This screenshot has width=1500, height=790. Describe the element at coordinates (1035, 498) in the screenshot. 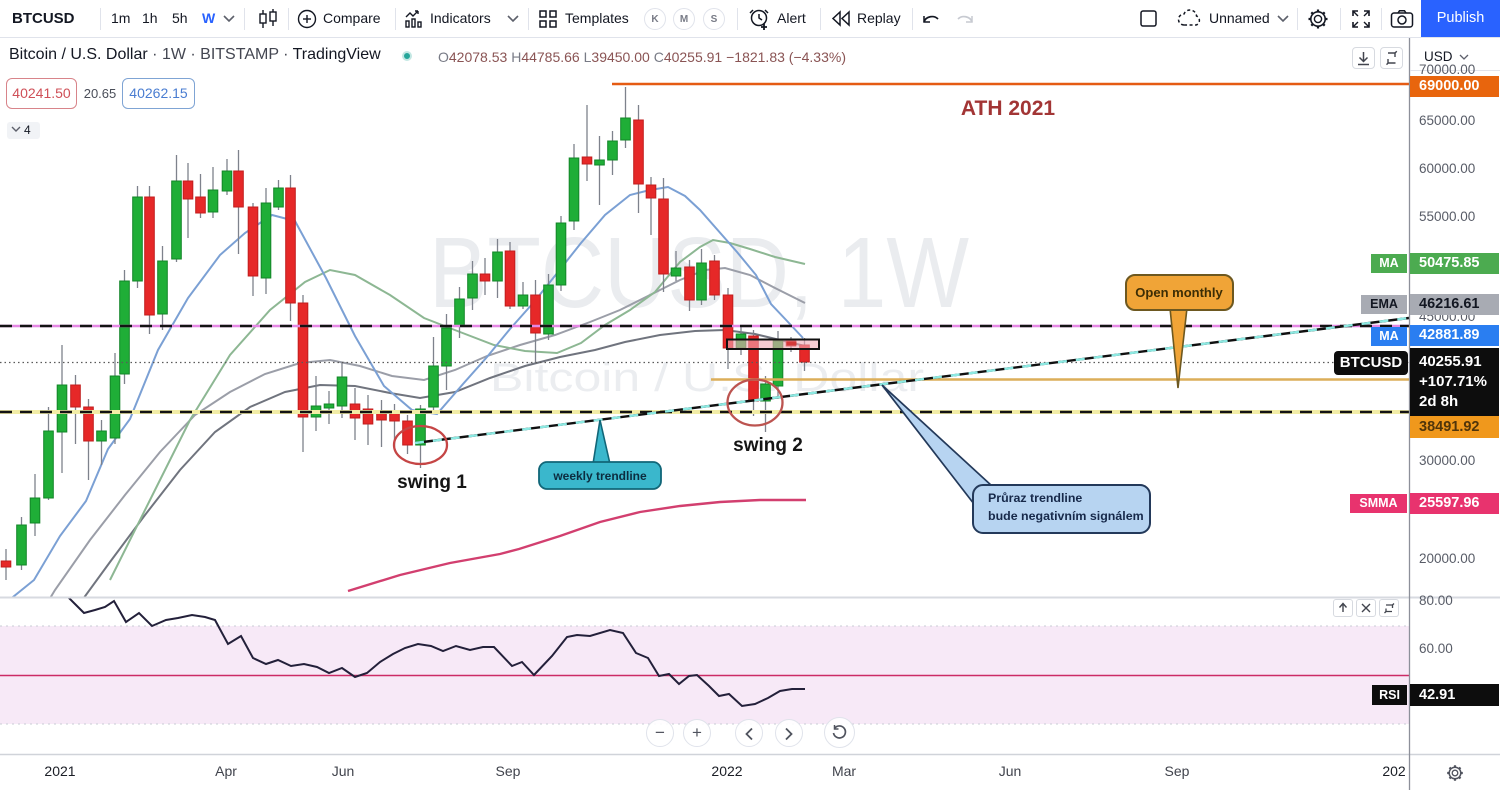

I see `svg-text: Průraz trendline` at that location.